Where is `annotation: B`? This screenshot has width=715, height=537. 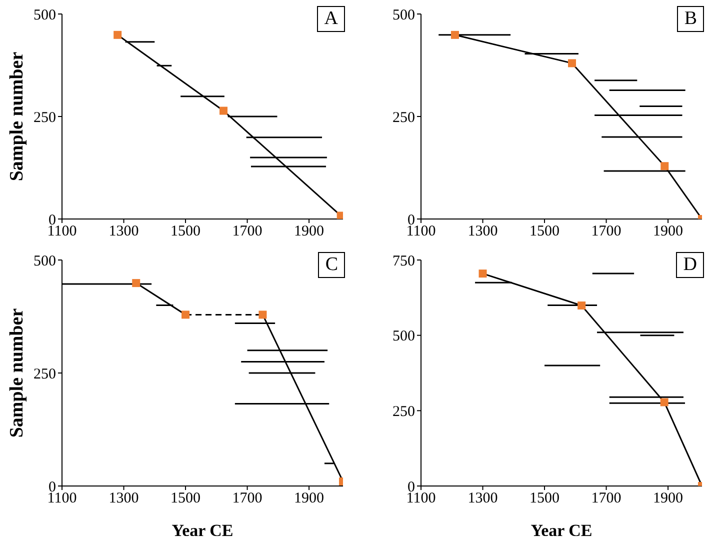 annotation: B is located at coordinates (690, 19).